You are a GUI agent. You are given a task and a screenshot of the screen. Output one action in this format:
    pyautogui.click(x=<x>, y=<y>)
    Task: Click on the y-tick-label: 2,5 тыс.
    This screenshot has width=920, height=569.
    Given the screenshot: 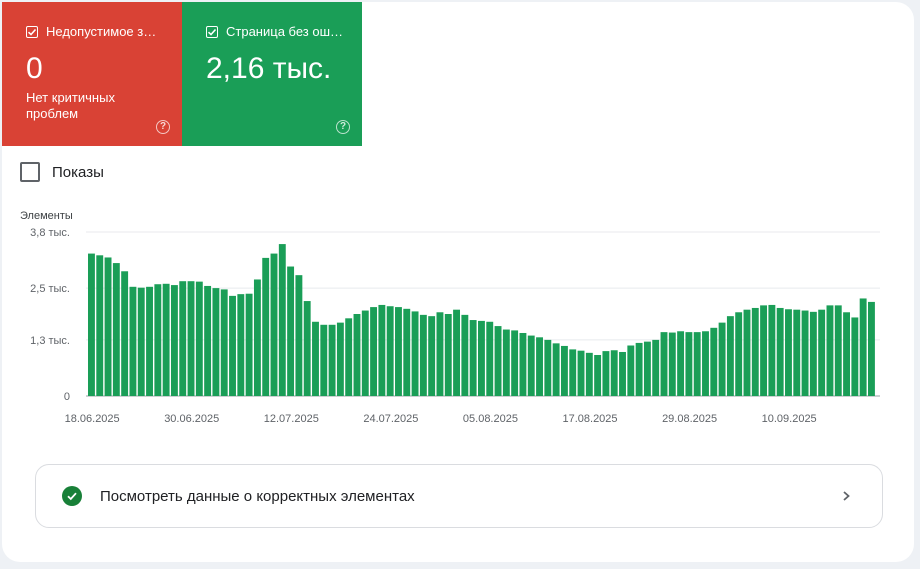 What is the action you would take?
    pyautogui.click(x=50, y=289)
    